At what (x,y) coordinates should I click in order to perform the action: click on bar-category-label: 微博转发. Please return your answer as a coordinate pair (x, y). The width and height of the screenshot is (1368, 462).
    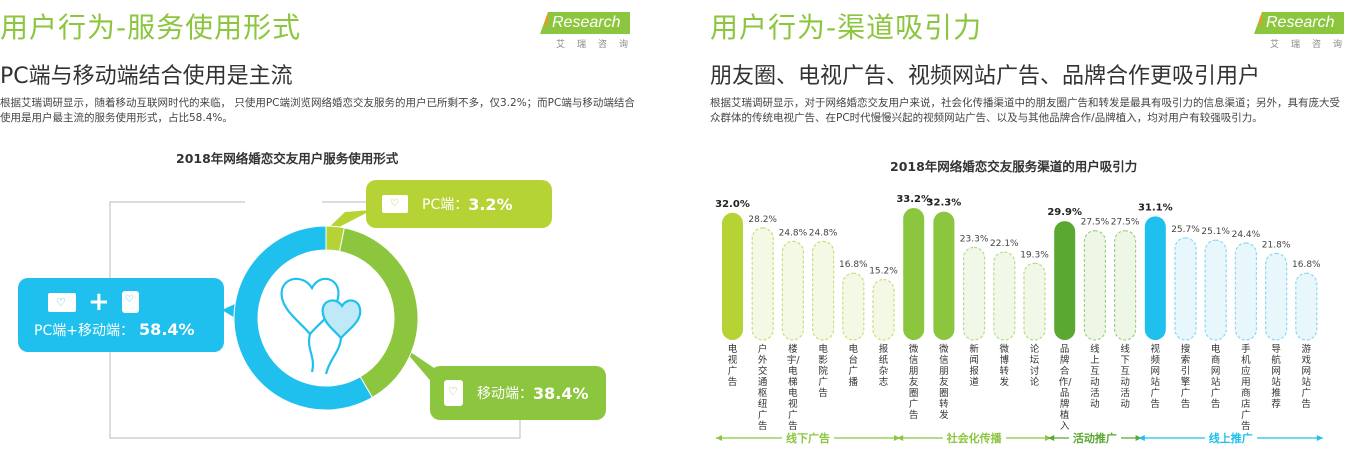
    Looking at the image, I should click on (1004, 366).